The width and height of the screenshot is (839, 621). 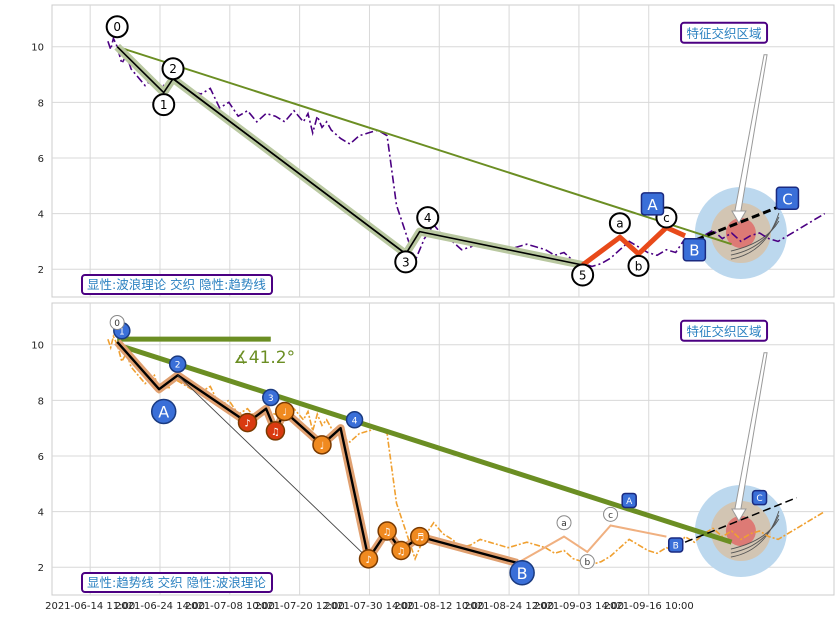 What do you see at coordinates (160, 606) in the screenshot?
I see `x-tick-label: 2021-06-24 14:00` at bounding box center [160, 606].